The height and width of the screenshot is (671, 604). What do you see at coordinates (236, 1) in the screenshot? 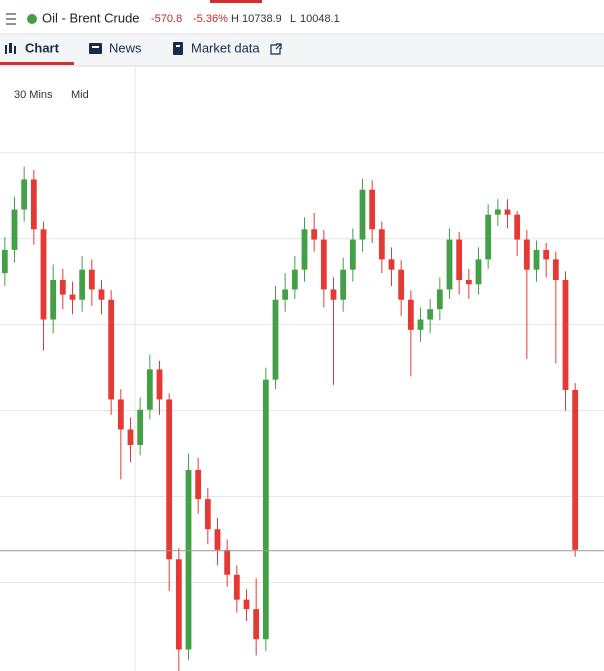
I see `top-indicator` at bounding box center [236, 1].